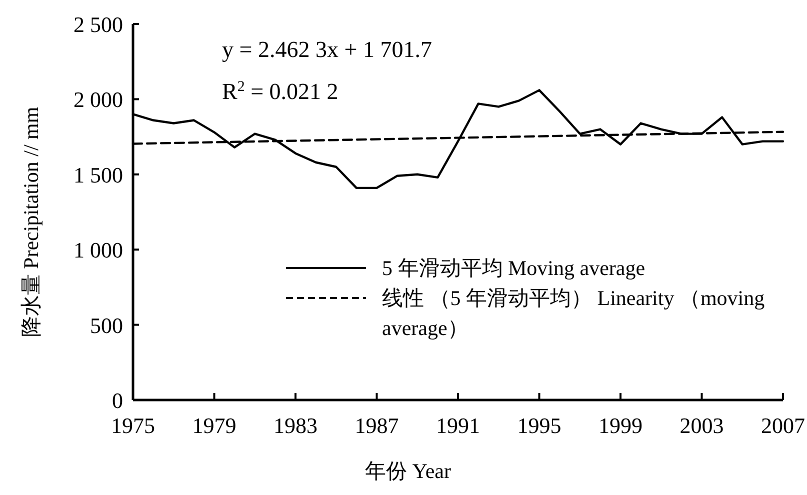  Describe the element at coordinates (98, 250) in the screenshot. I see `y-tick-label: 1 000` at that location.